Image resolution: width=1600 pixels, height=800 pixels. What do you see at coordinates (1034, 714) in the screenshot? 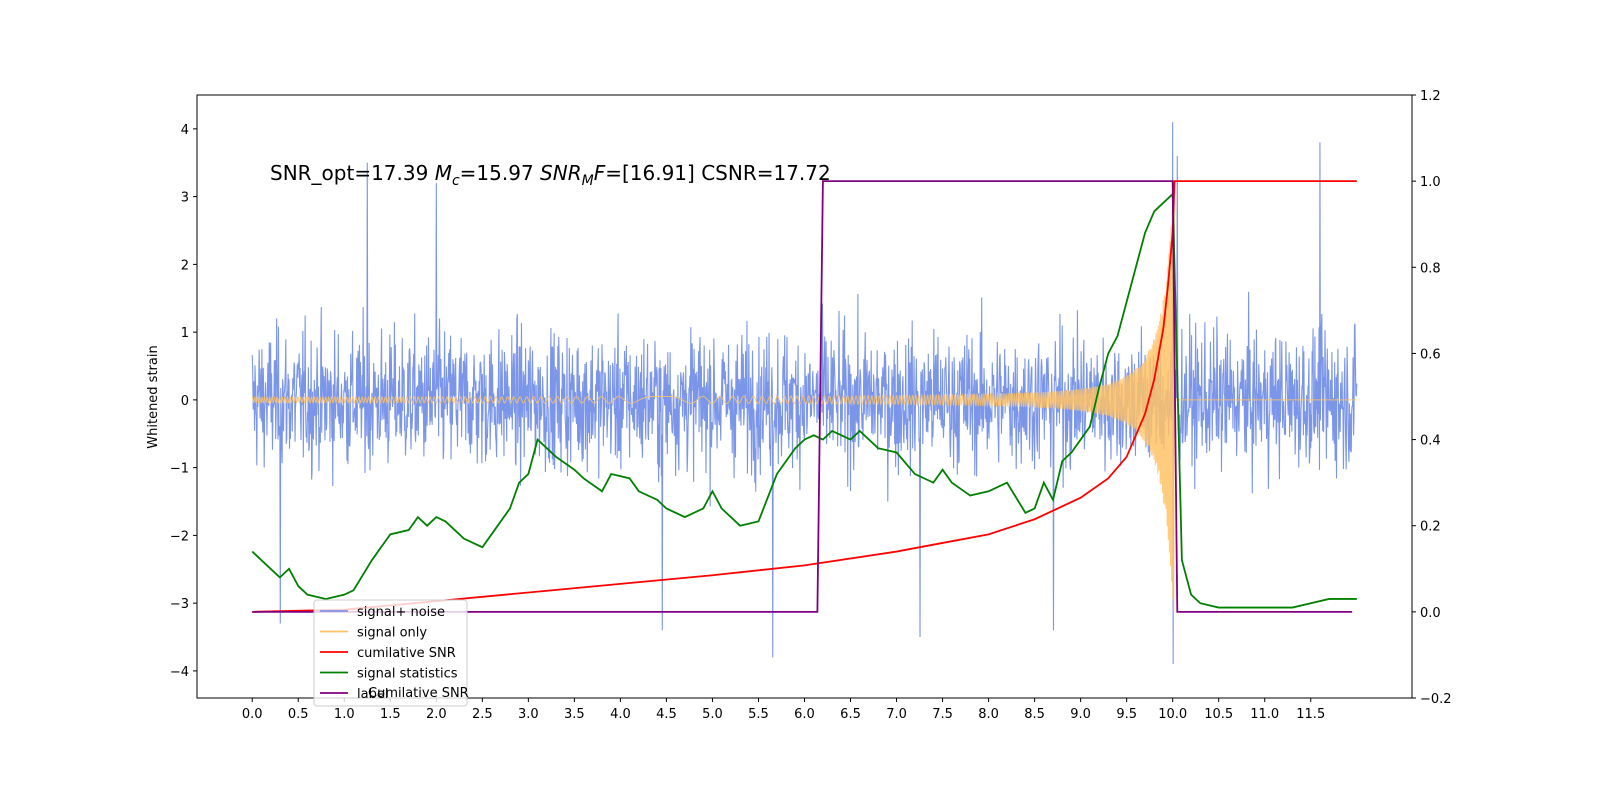
I see `x-tick-label: 8.5` at bounding box center [1034, 714].